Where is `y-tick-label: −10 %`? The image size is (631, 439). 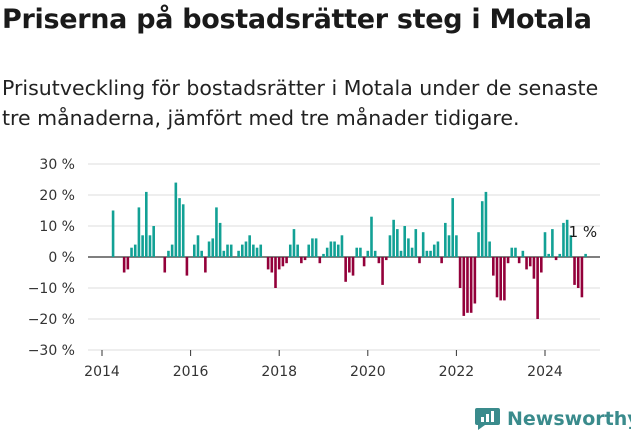 y-tick-label: −10 % is located at coordinates (51, 289).